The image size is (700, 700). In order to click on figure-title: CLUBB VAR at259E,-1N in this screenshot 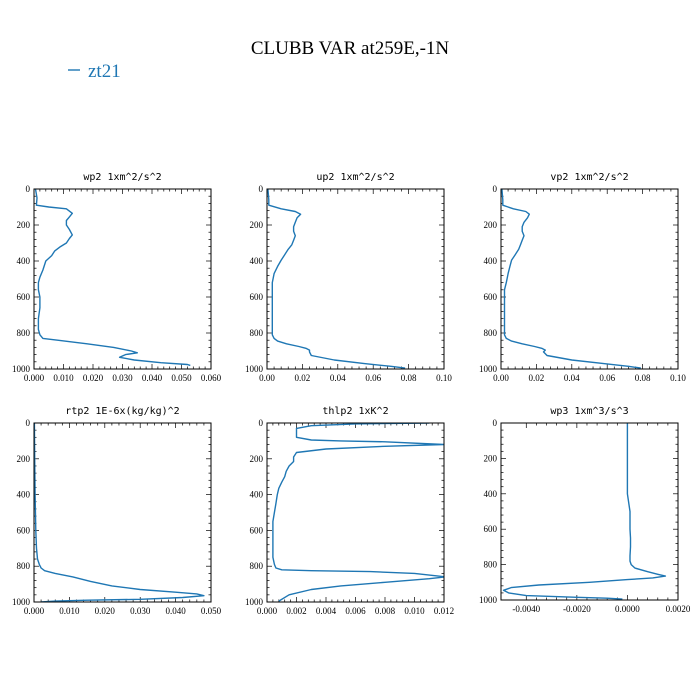, I will do `click(350, 48)`.